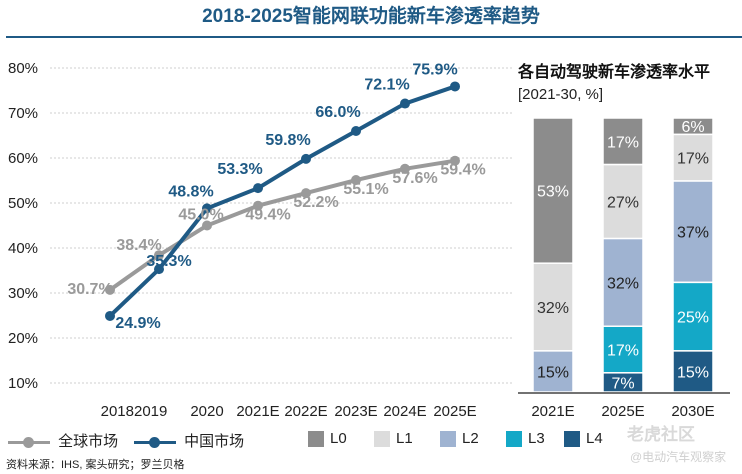 This screenshot has height=474, width=742. What do you see at coordinates (404, 411) in the screenshot?
I see `x-tick-label: 2024E` at bounding box center [404, 411].